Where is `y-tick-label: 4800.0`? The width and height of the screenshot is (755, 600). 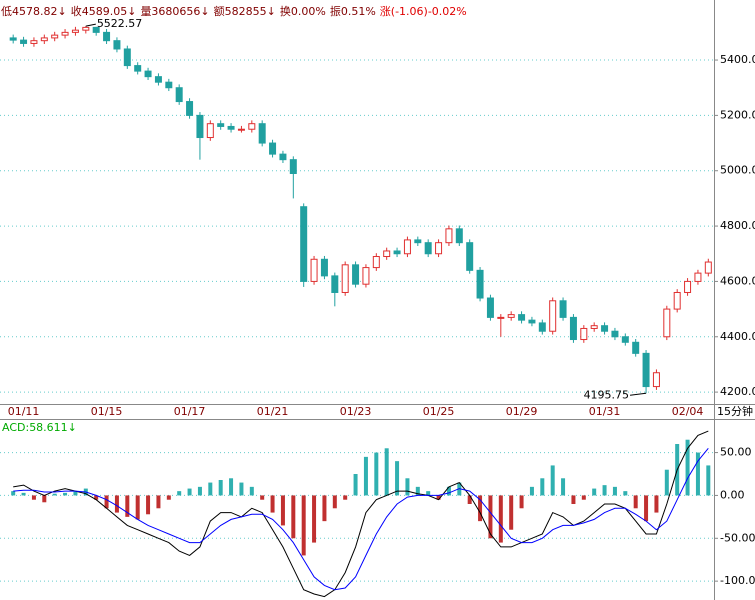
y-tick-label: 4800.0 is located at coordinates (737, 225).